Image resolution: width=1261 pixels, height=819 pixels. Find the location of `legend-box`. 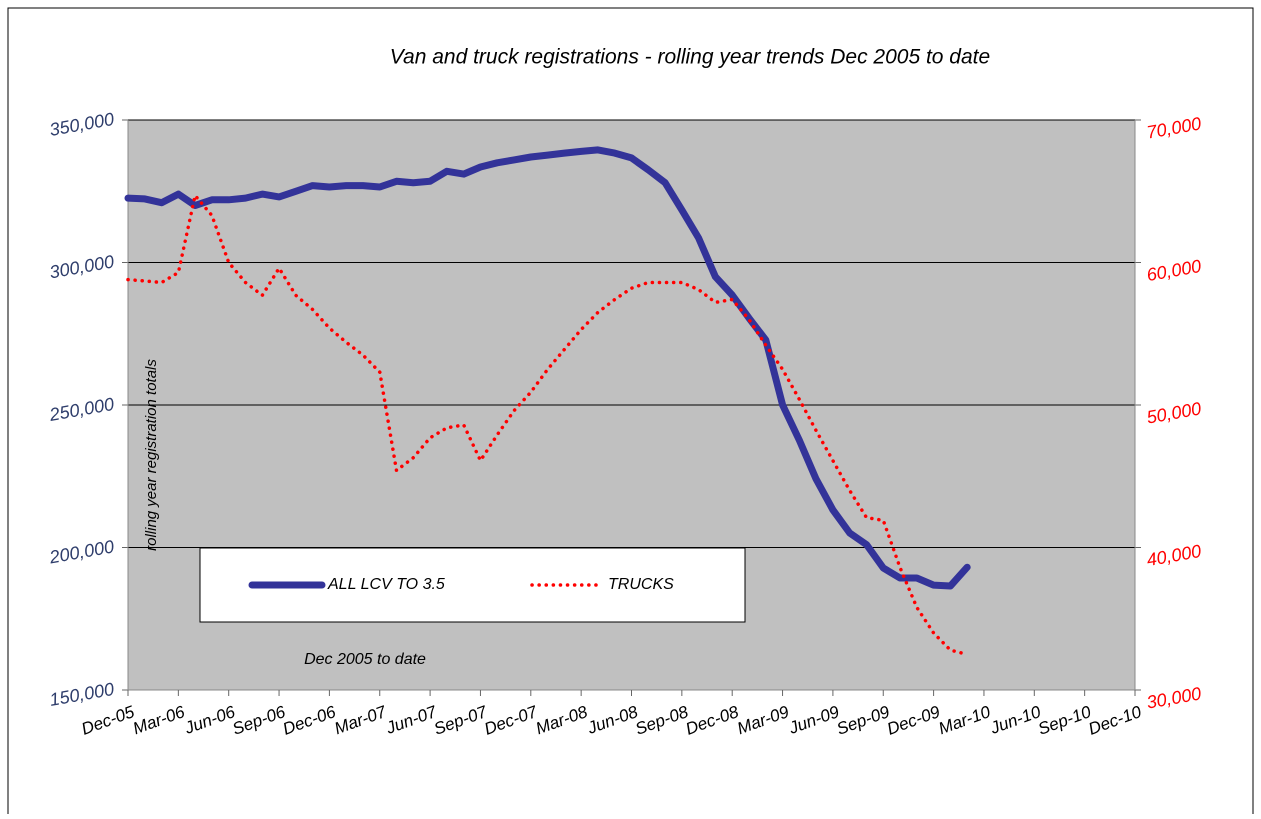

legend-box is located at coordinates (472, 585).